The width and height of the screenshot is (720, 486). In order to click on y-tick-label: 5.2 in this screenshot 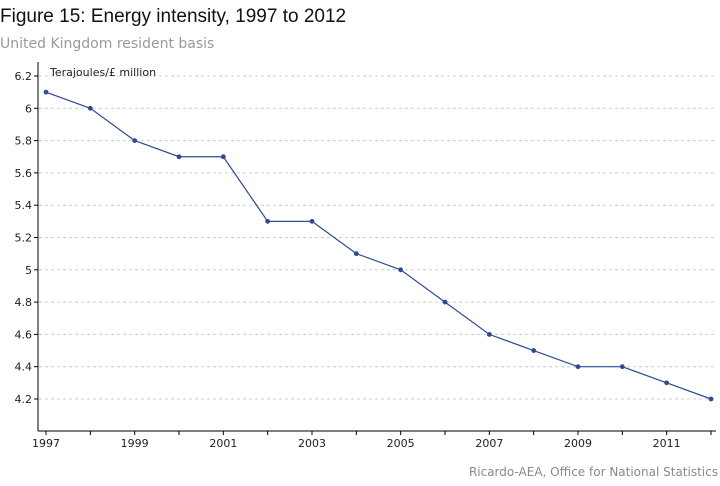, I will do `click(24, 238)`.